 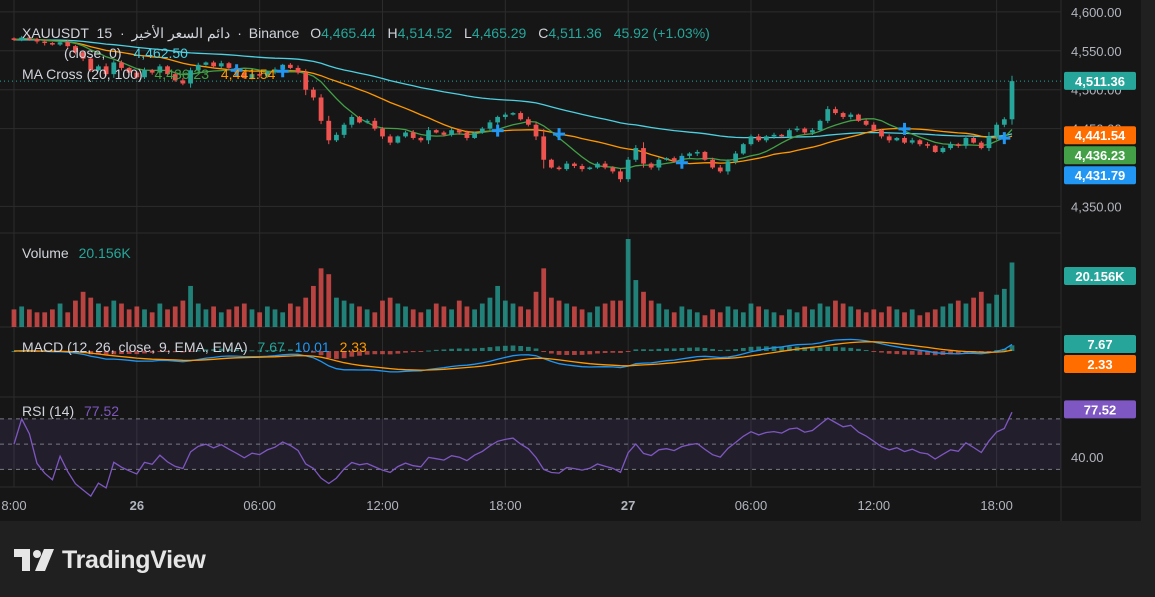 I want to click on macd-signal-line, so click(x=513, y=356).